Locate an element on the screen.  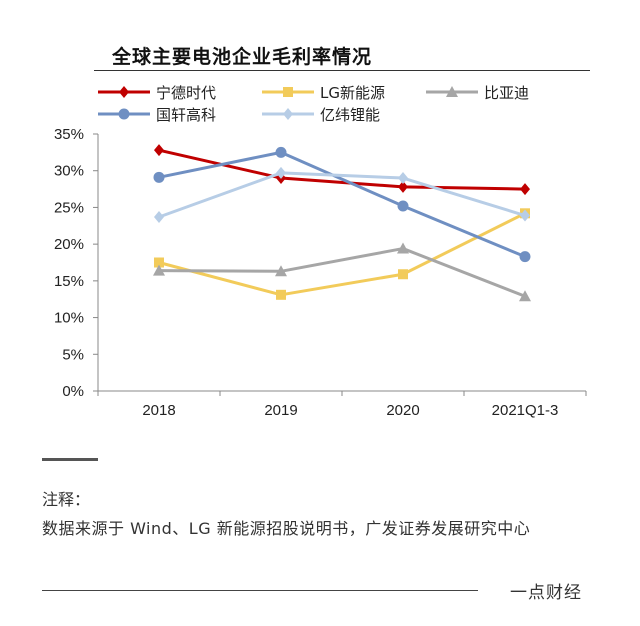
y-tick-label: 25% is located at coordinates (69, 207).